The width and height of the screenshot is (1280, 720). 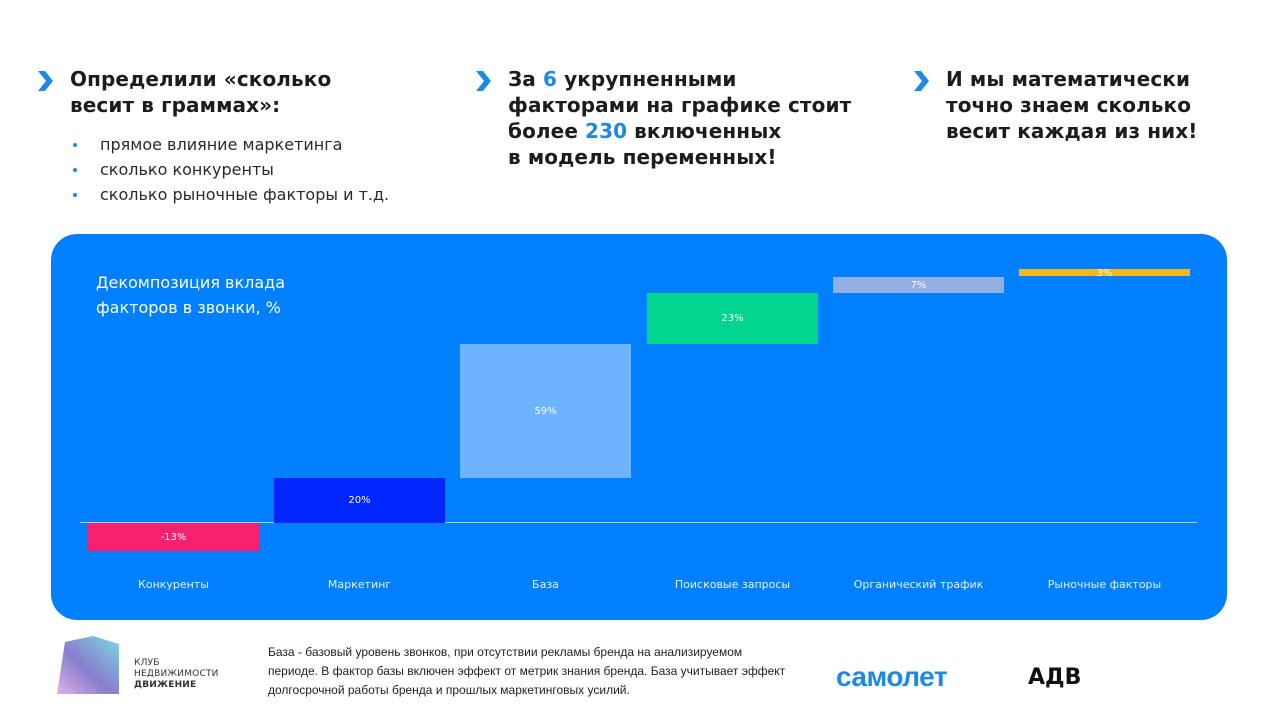 I want to click on bar-competitors: -13%, so click(x=173, y=537).